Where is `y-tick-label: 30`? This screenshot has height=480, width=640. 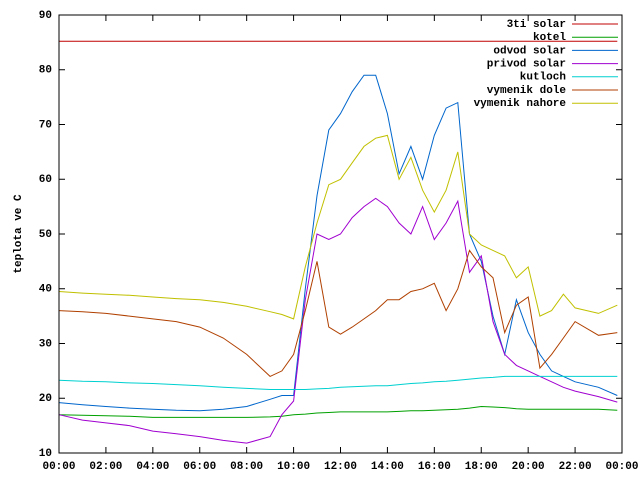 y-tick-label: 30 is located at coordinates (45, 344).